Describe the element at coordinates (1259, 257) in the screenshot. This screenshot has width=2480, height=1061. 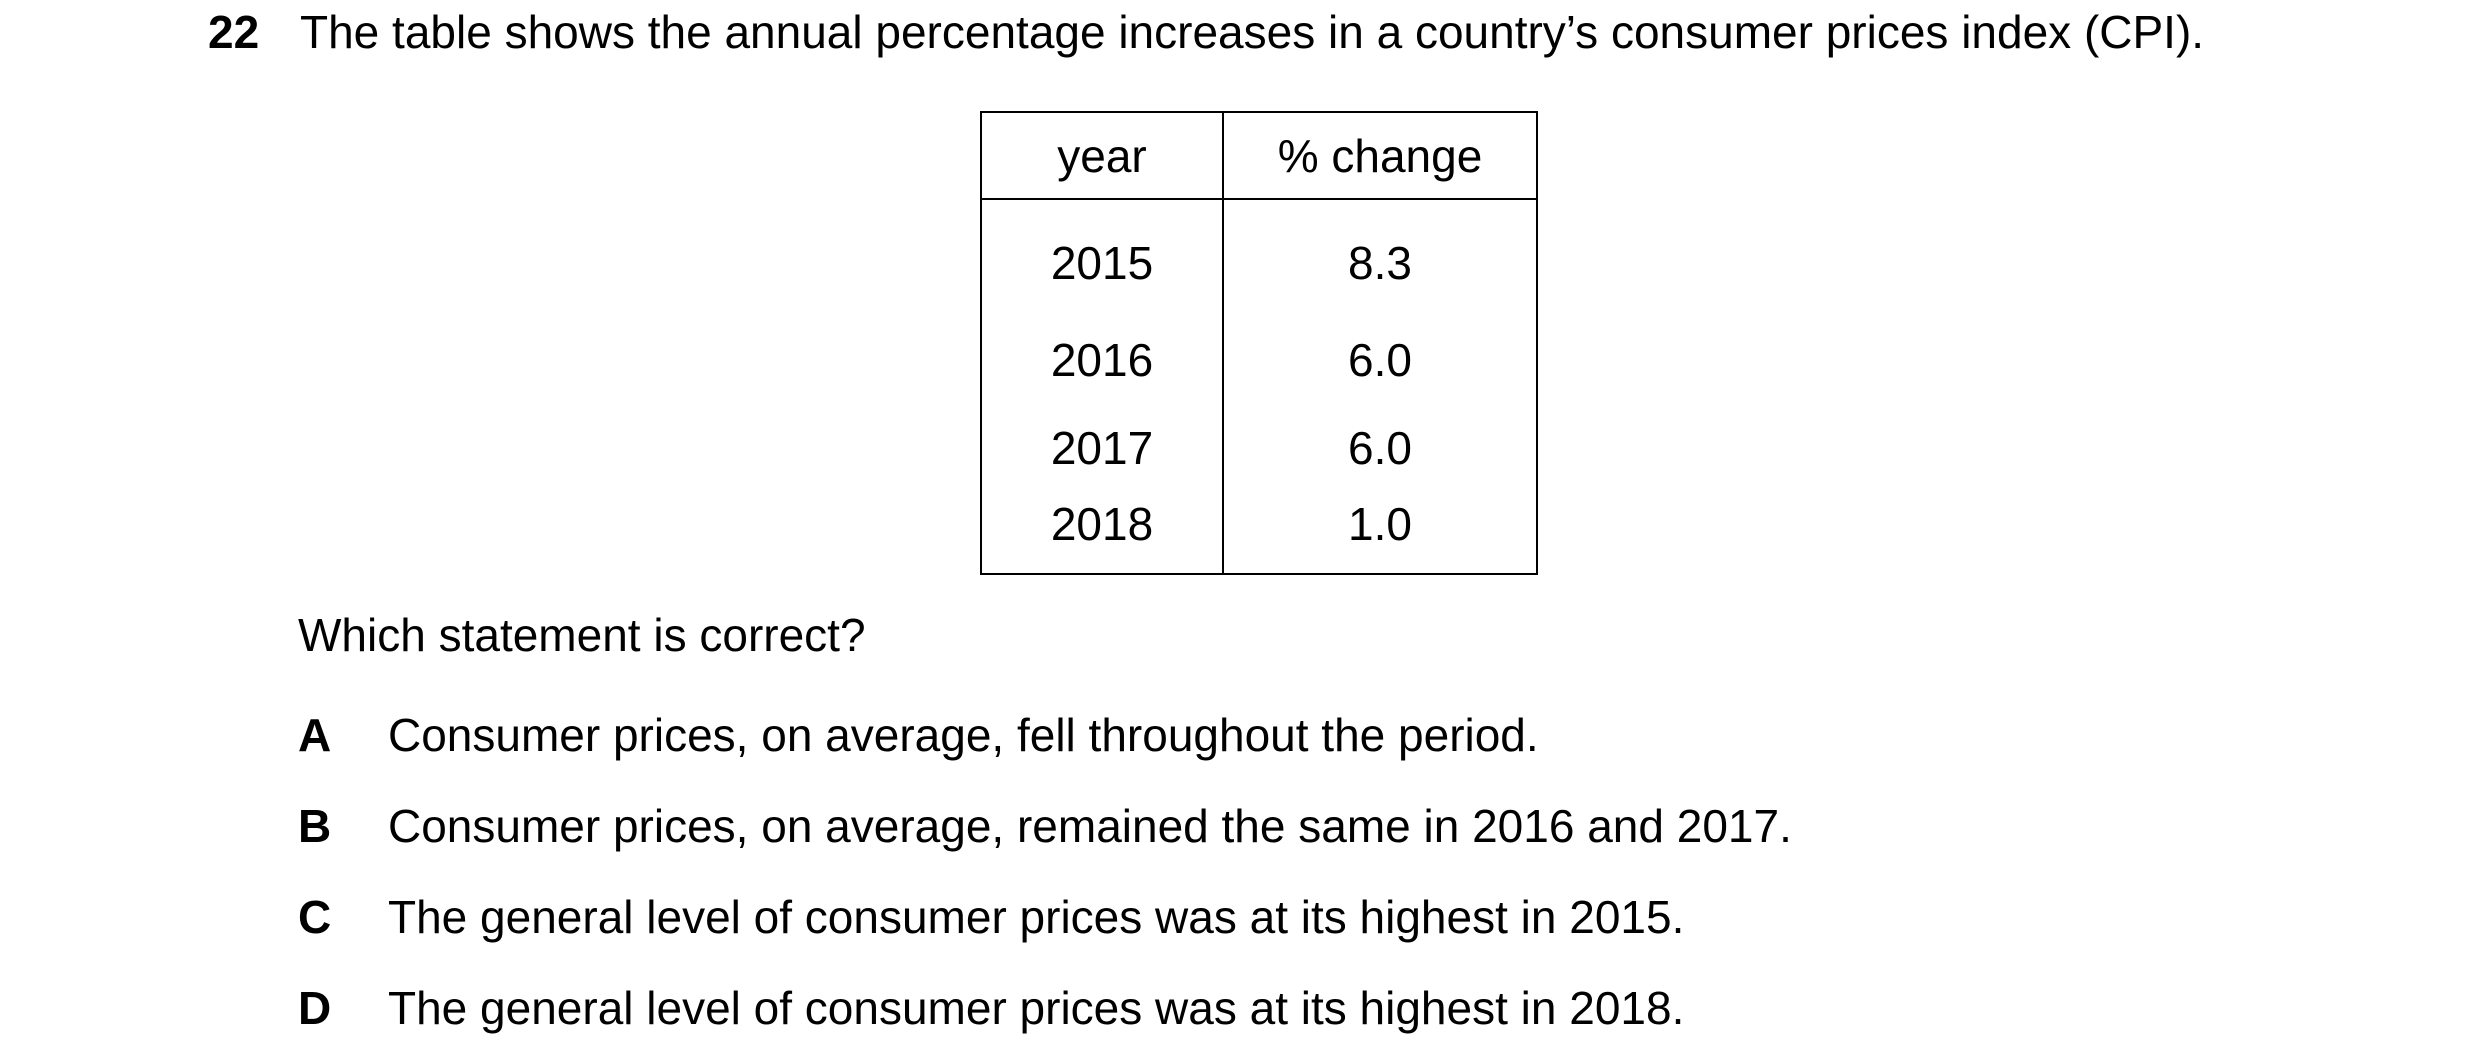
I see `table-row: 2015 8.3` at that location.